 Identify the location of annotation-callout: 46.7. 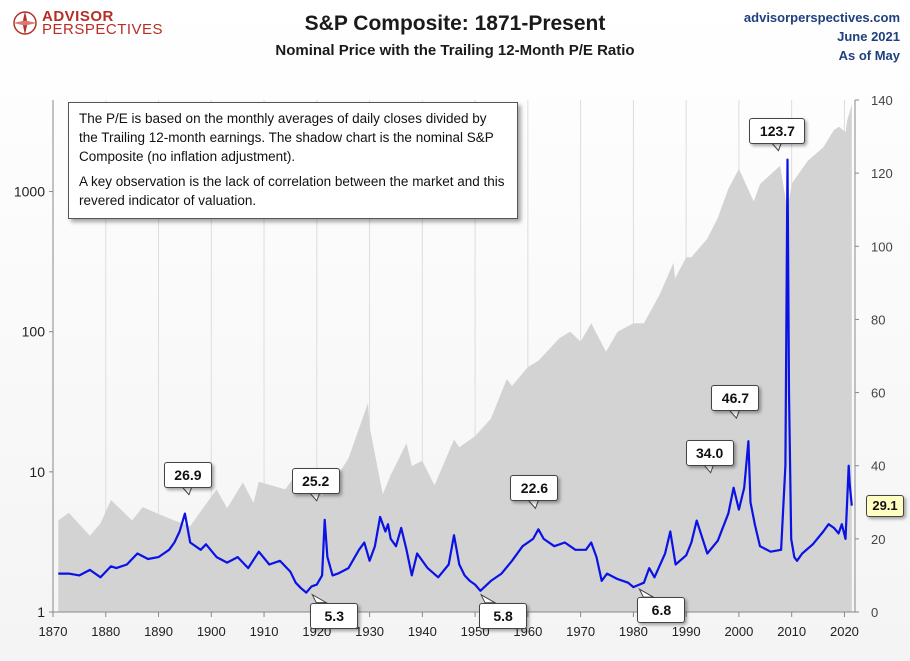
(735, 398).